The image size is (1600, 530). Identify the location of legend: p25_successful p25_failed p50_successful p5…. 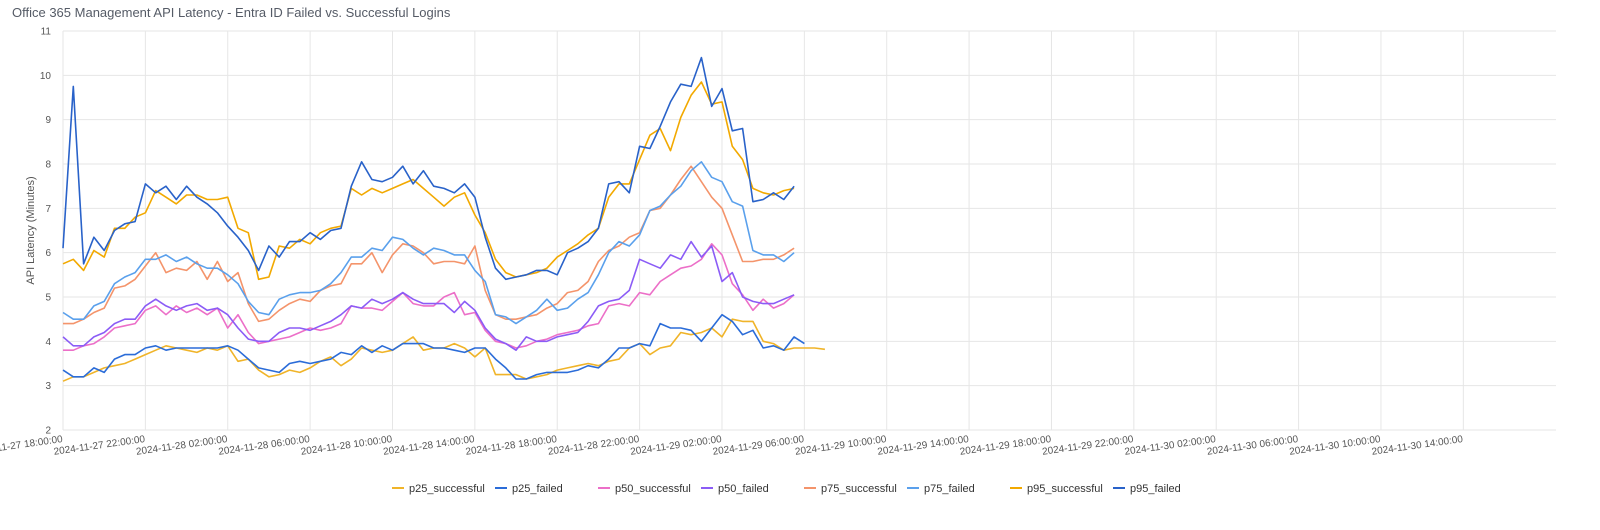
(786, 489).